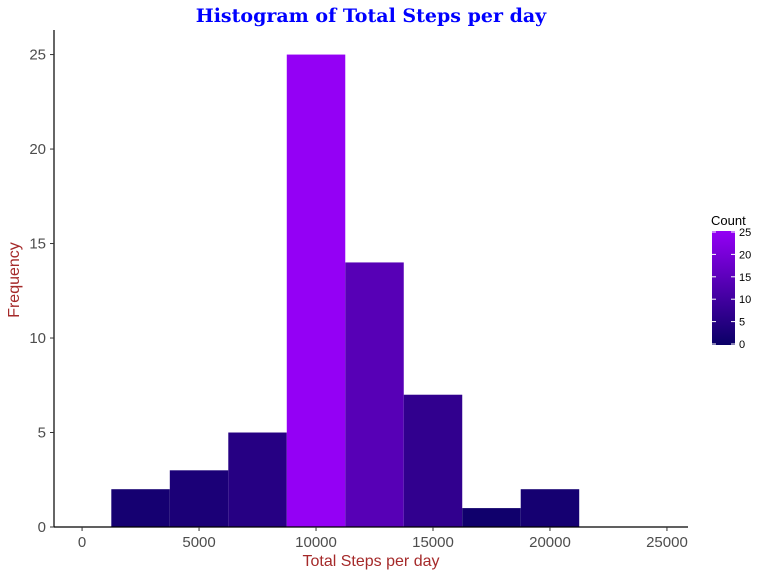 This screenshot has height=576, width=768. I want to click on legend-colorbar, so click(723, 288).